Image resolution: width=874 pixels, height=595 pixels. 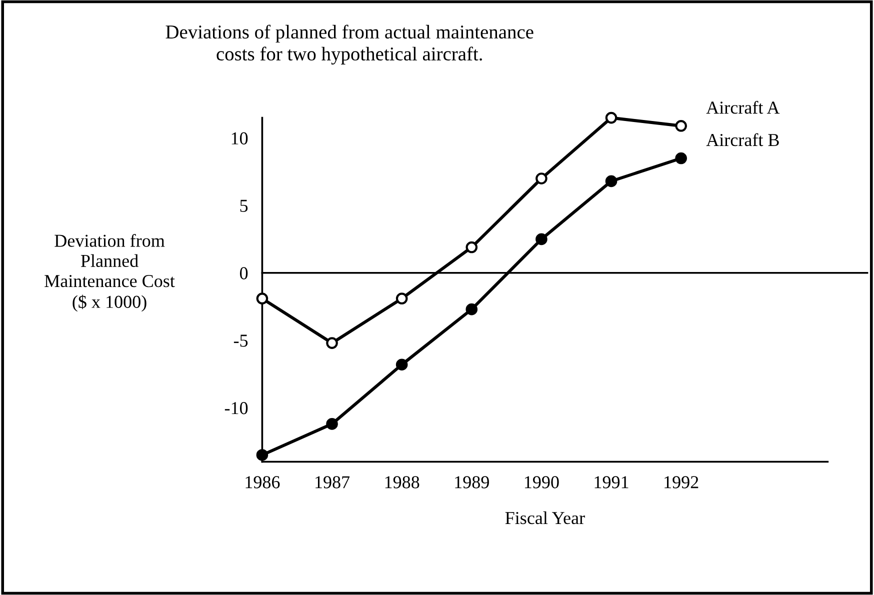 I want to click on y-tick-label: 5, so click(x=244, y=206).